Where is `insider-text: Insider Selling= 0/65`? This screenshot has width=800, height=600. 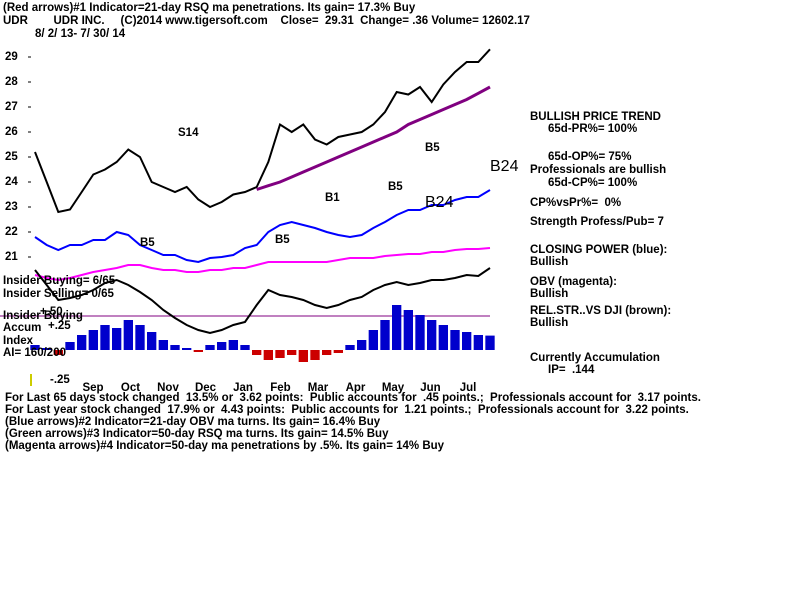 insider-text: Insider Selling= 0/65 is located at coordinates (58, 294).